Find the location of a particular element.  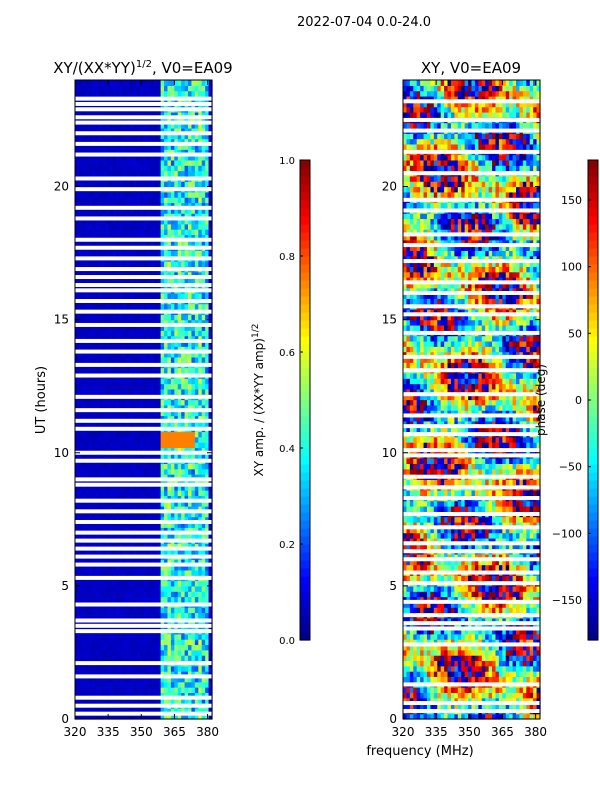

colorbar-segment is located at coordinates (305, 244).